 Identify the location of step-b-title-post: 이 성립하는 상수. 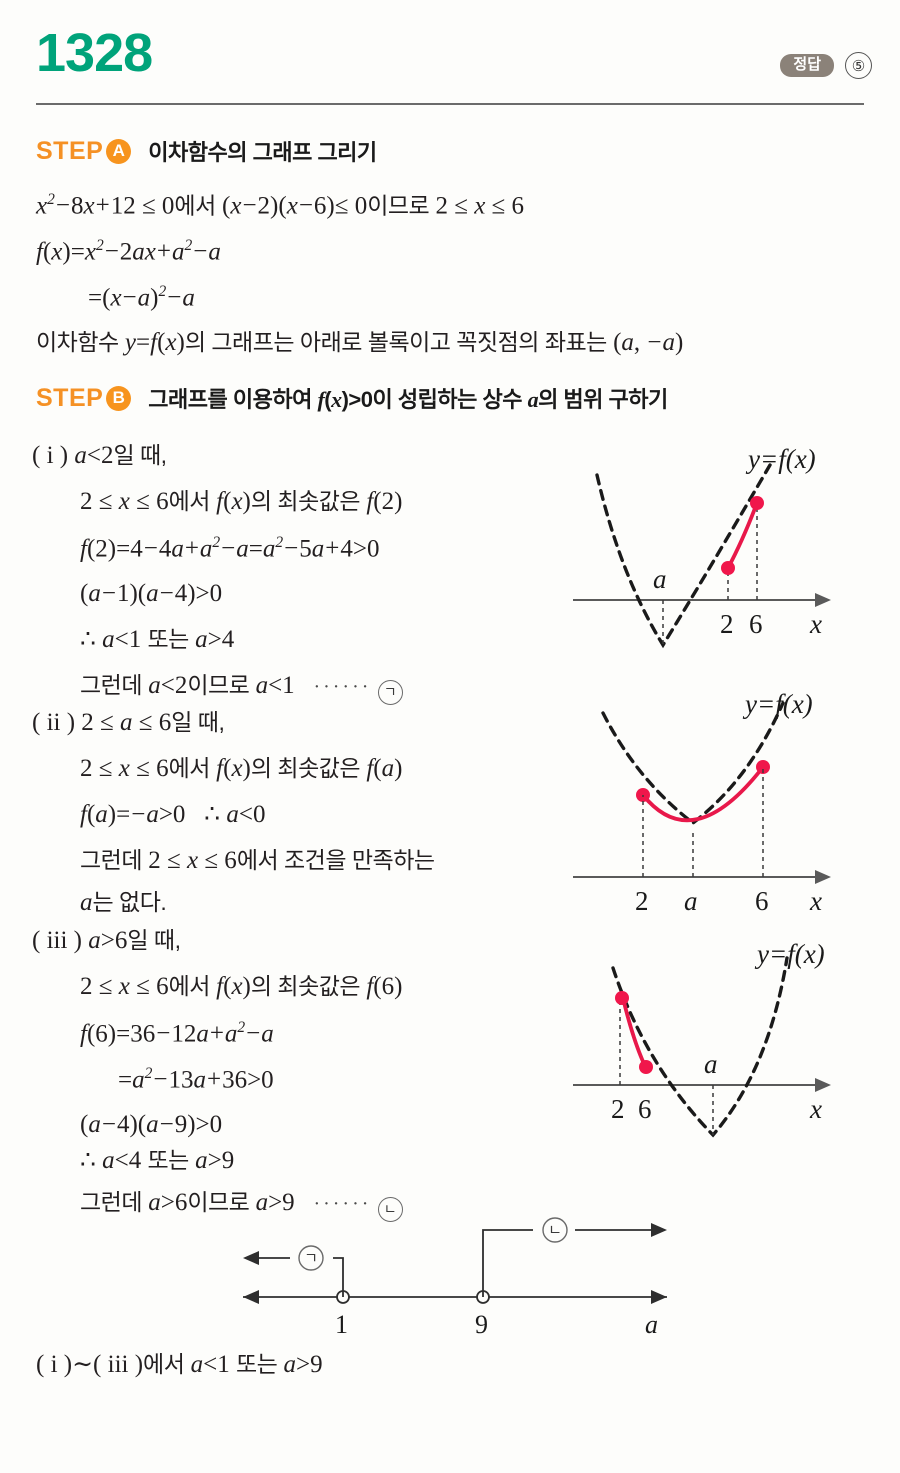
(450, 399).